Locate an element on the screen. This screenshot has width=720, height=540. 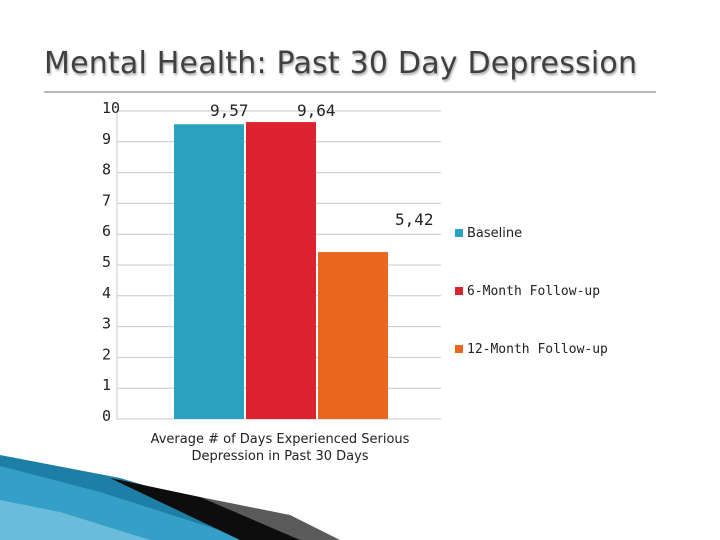
bar-6-month-follow-up is located at coordinates (281, 270).